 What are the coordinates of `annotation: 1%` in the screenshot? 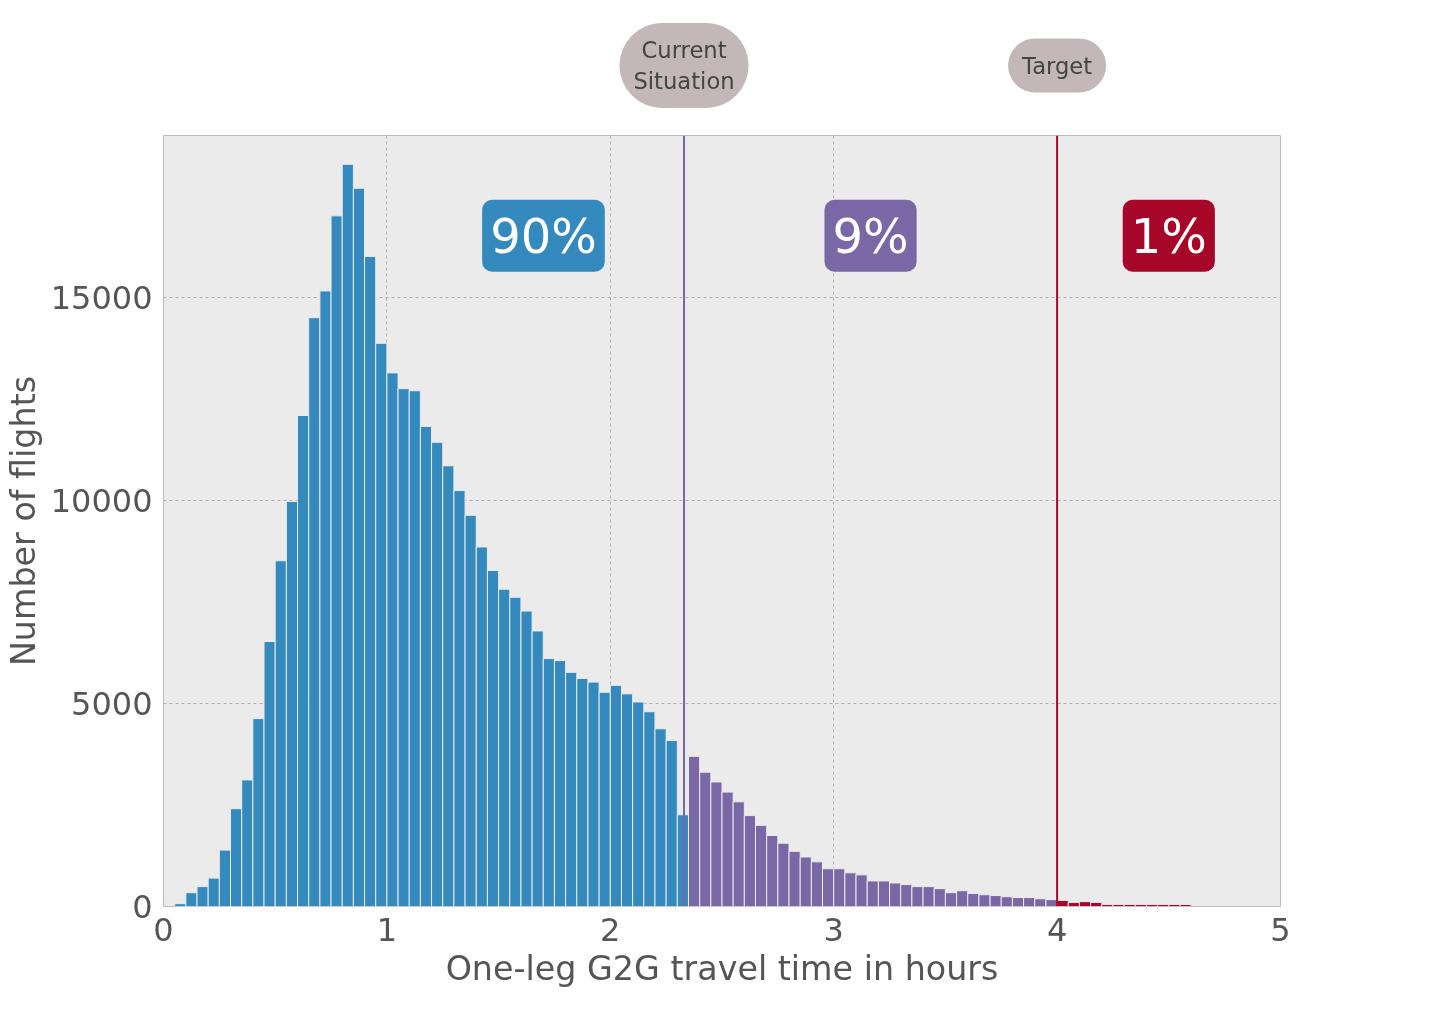 It's located at (1168, 235).